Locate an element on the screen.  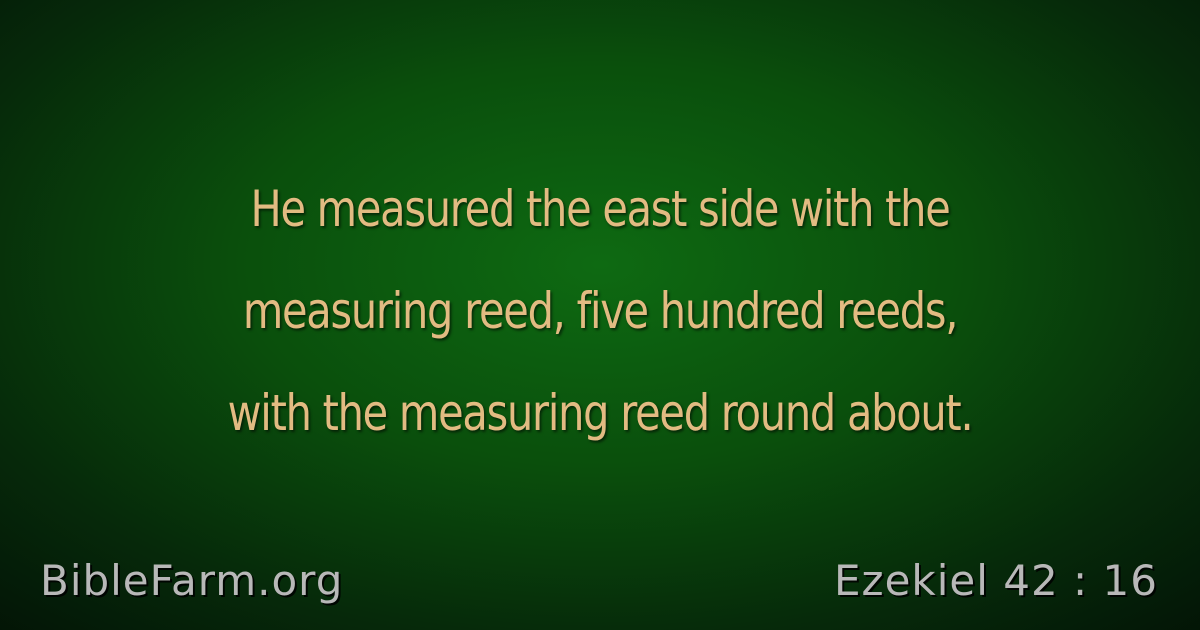
verse-reference: Ezekiel 42 : 16 is located at coordinates (995, 580).